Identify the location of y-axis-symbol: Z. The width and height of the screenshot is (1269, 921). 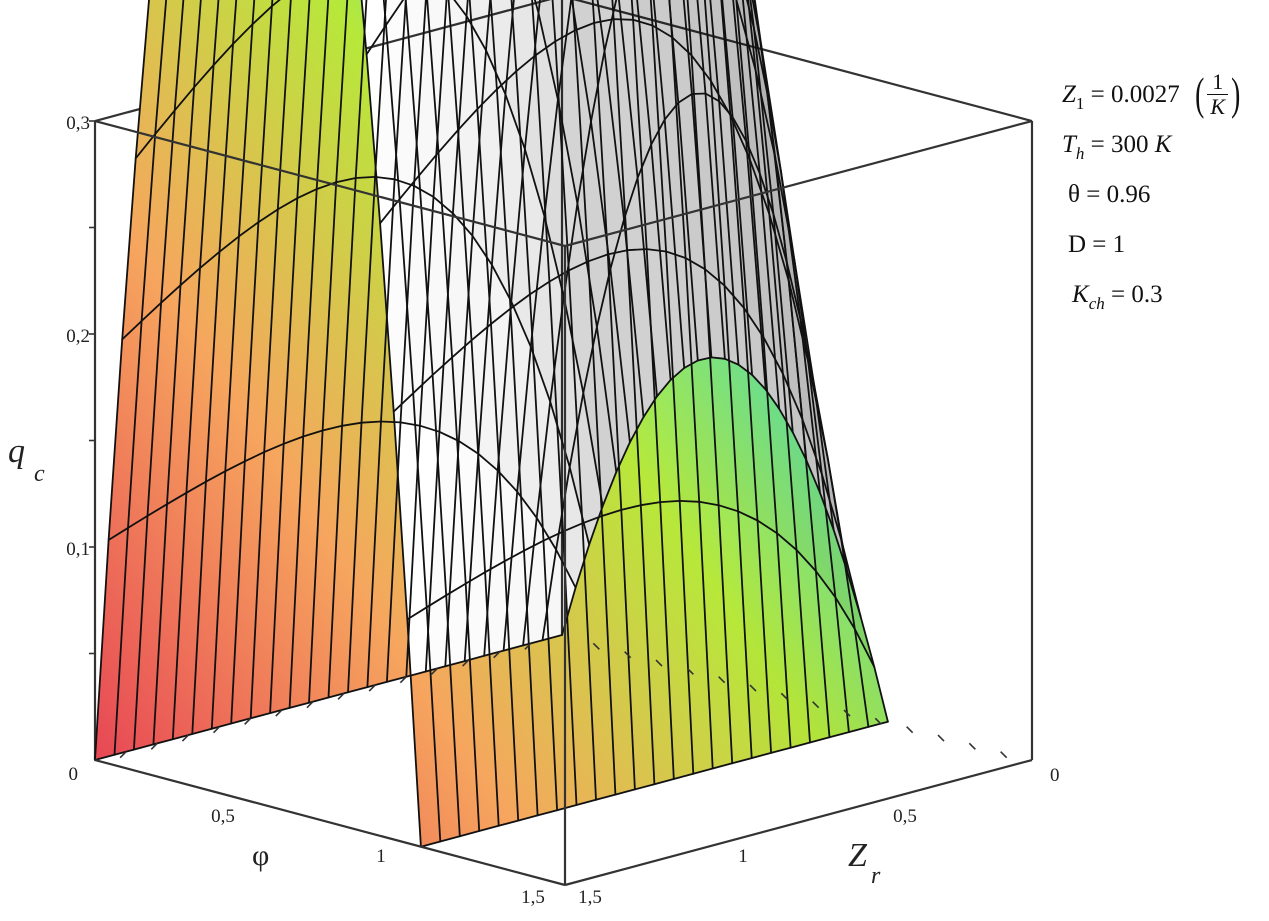
(858, 855).